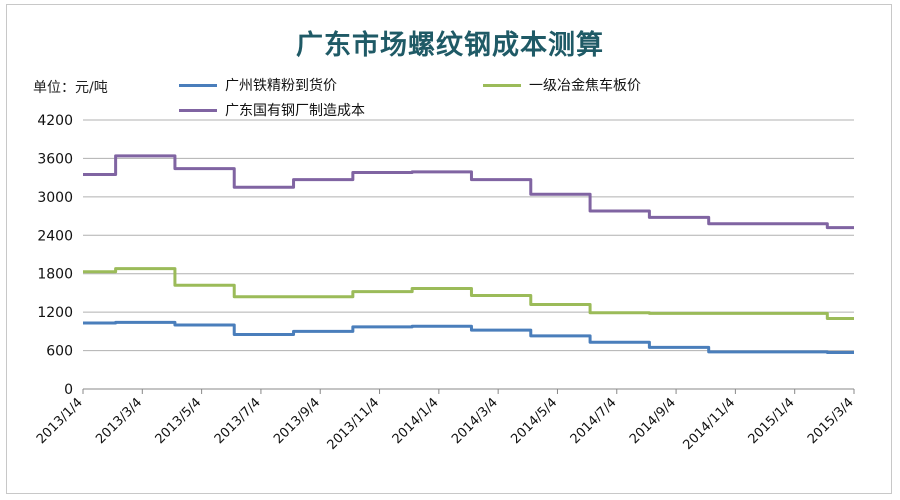  What do you see at coordinates (475, 421) in the screenshot?
I see `x-tick-label-7: 2014/3/4` at bounding box center [475, 421].